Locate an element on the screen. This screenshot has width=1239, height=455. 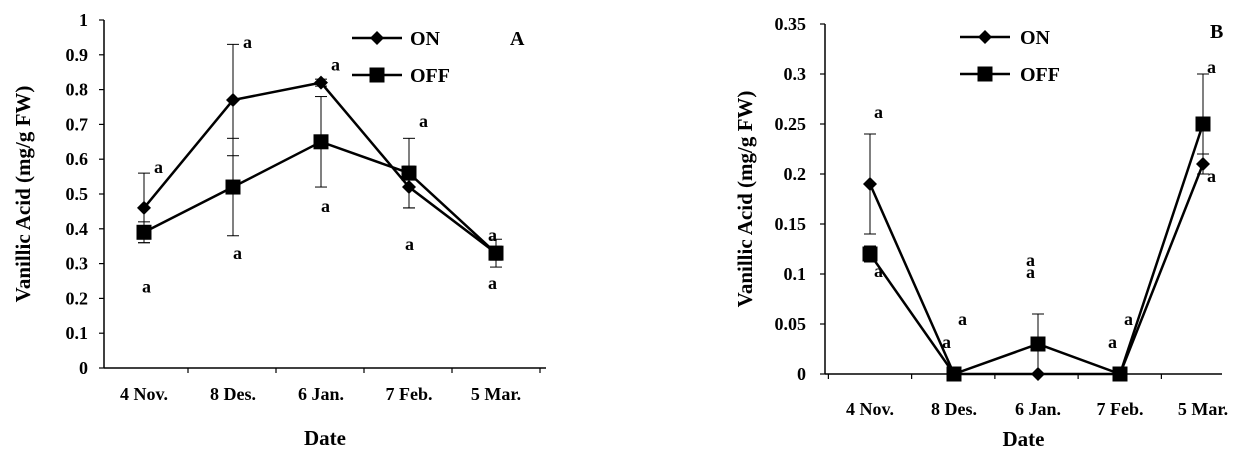
y-tick-label: 0.25 is located at coordinates (791, 124).